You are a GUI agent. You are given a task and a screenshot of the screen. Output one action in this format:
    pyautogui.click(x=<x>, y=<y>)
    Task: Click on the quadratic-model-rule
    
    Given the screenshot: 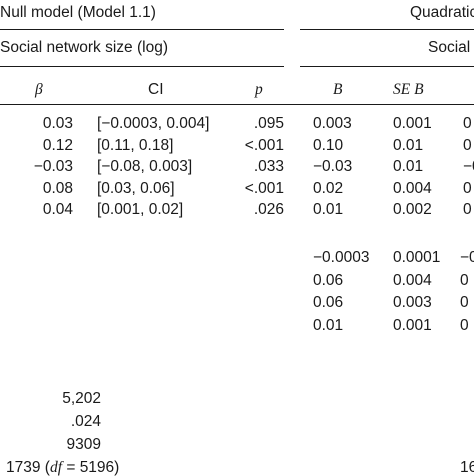 What is the action you would take?
    pyautogui.click(x=387, y=29)
    